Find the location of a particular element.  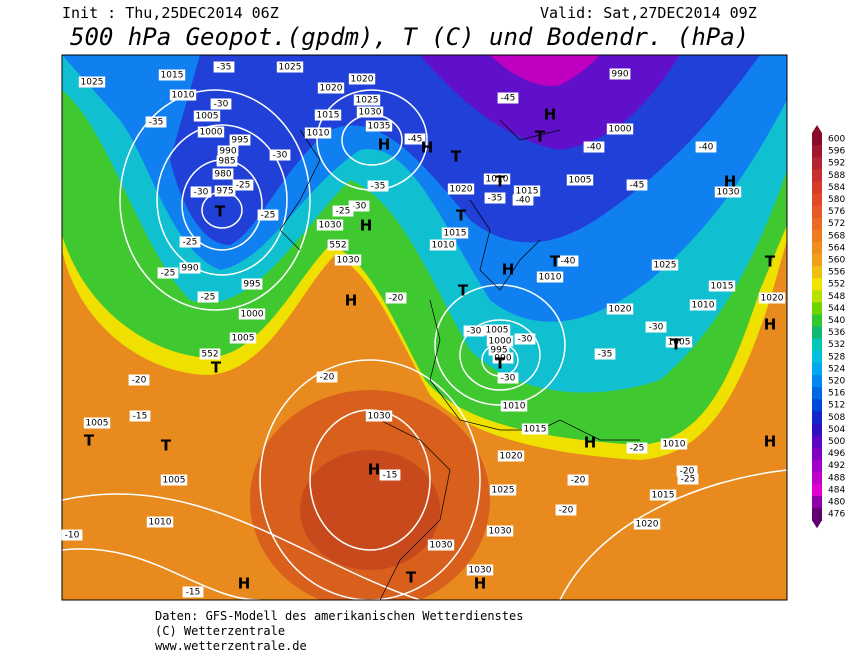

colorbar-label: 596 is located at coordinates (836, 152).